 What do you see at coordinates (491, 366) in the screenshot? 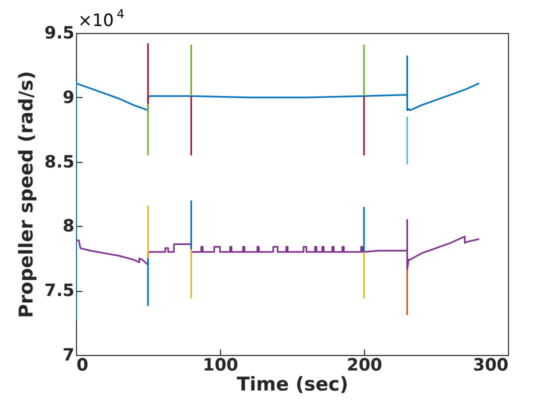
I see `x-tick-label: 300` at bounding box center [491, 366].